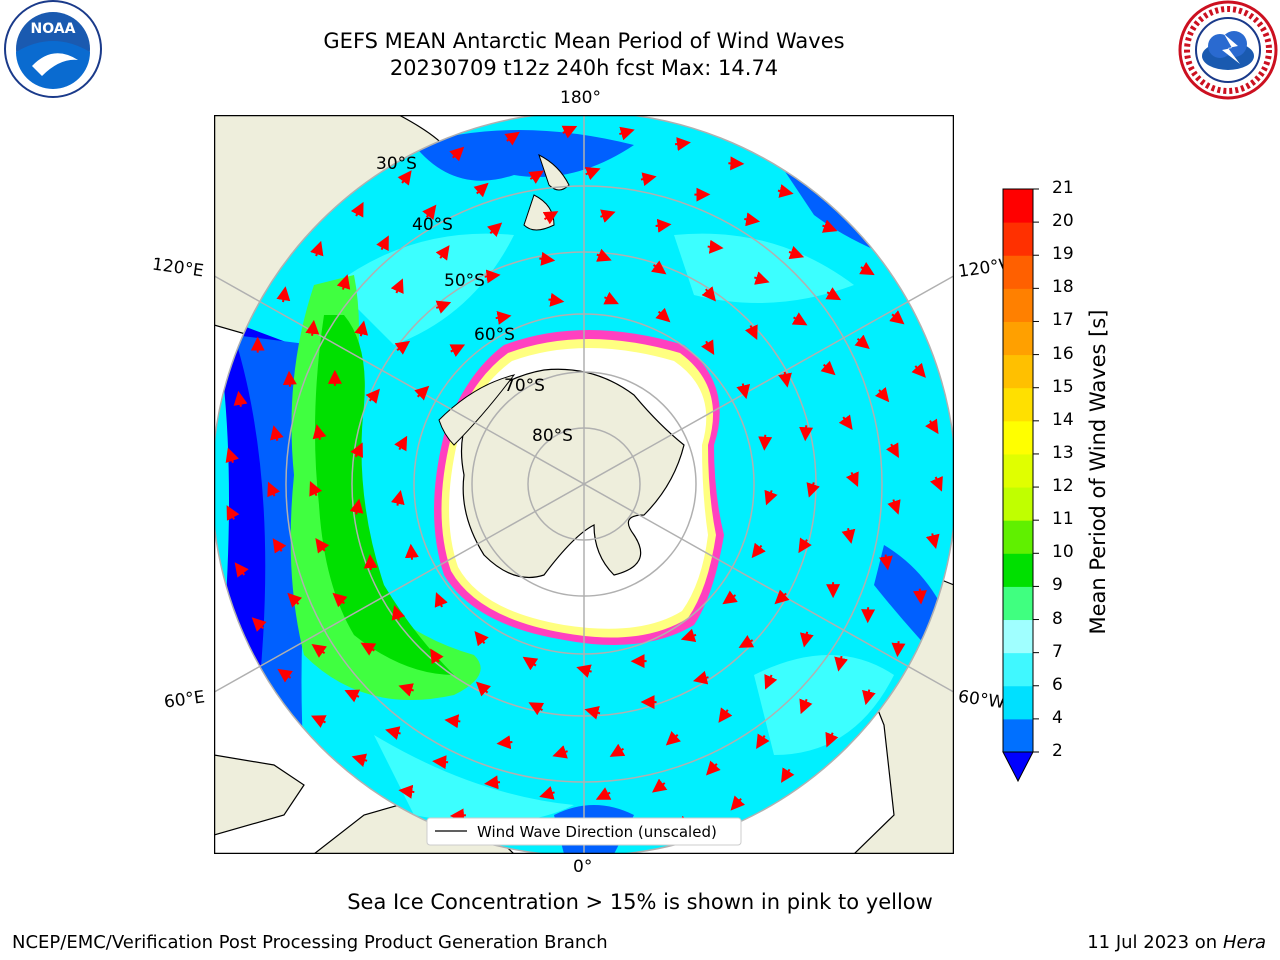  What do you see at coordinates (1057, 684) in the screenshot?
I see `colorbar-tick-label: 6` at bounding box center [1057, 684].